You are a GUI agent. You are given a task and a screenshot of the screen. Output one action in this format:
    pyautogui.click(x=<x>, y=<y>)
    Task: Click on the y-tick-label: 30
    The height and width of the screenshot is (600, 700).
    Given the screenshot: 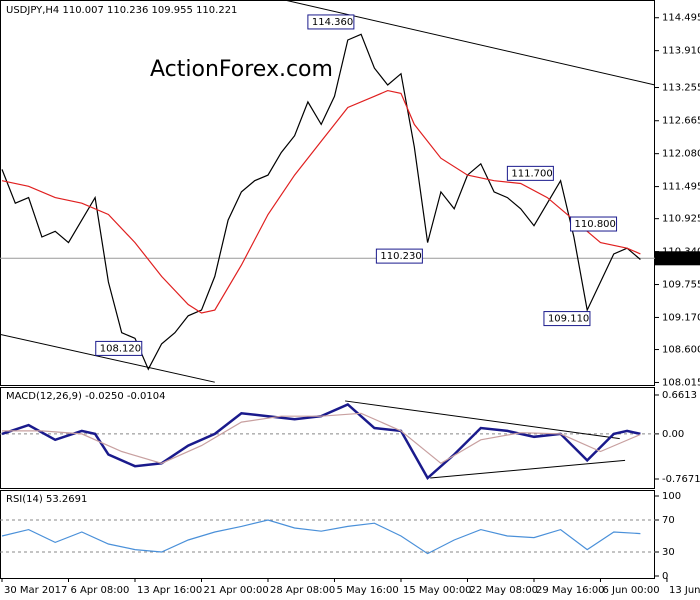 What is the action you would take?
    pyautogui.click(x=668, y=552)
    